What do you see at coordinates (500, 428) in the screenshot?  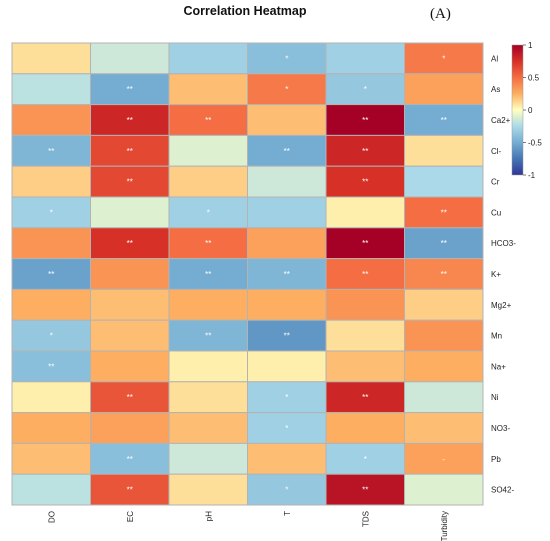 I see `row-label: NO3-` at bounding box center [500, 428].